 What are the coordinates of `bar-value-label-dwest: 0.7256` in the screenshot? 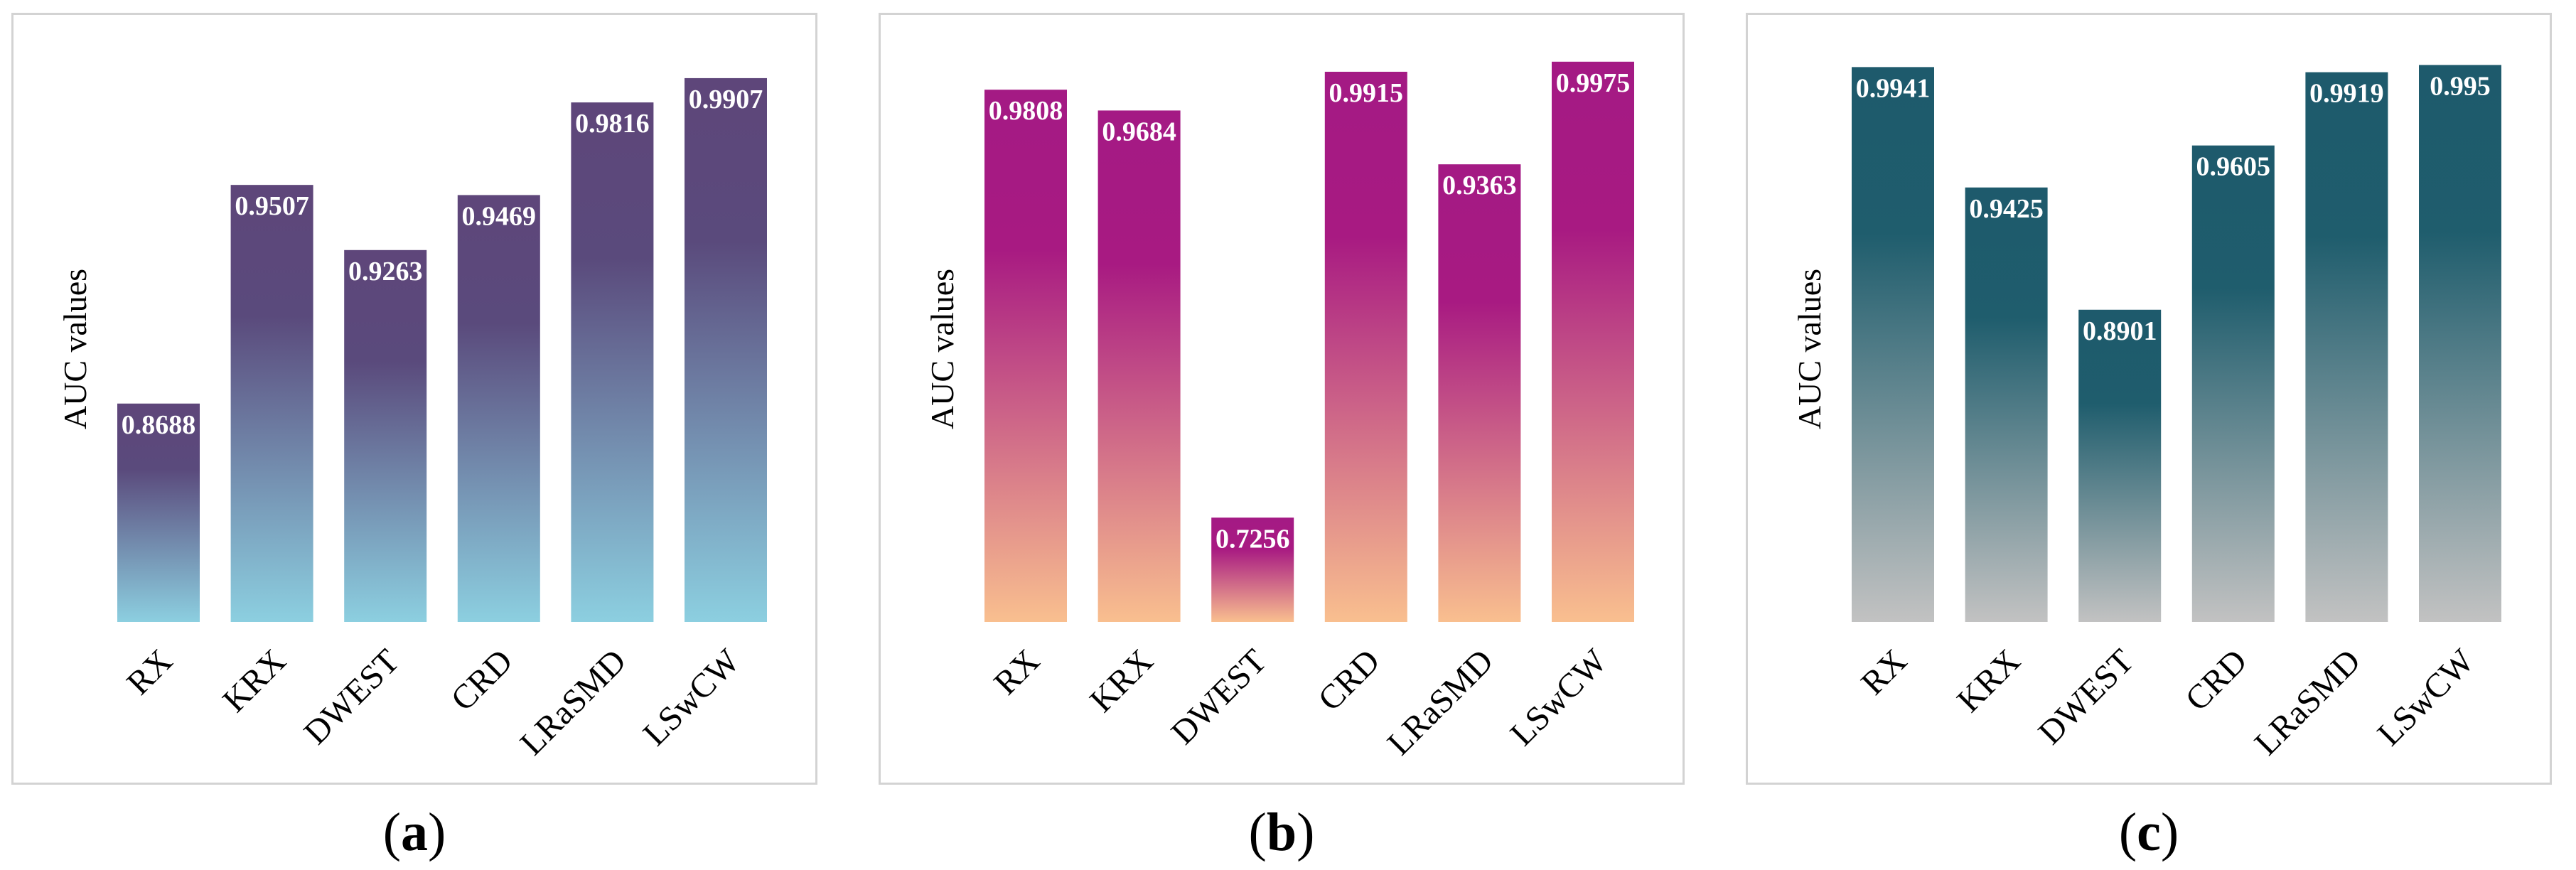 It's located at (1252, 539).